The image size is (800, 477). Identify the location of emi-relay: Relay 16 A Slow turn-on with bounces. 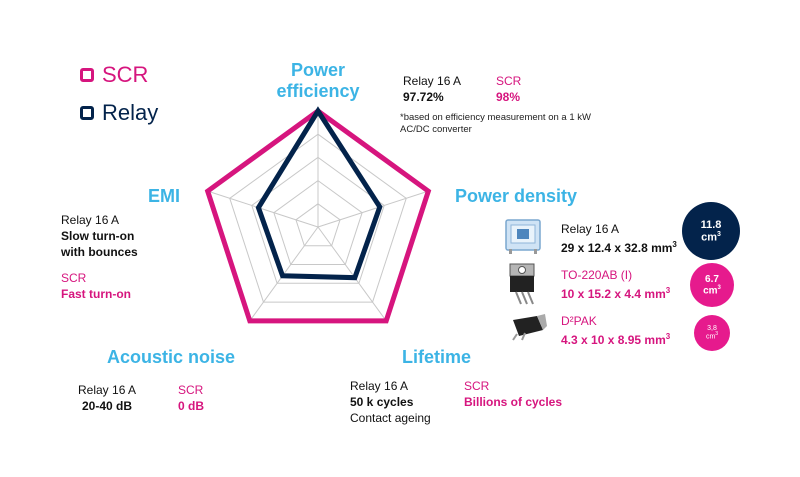
(99, 236).